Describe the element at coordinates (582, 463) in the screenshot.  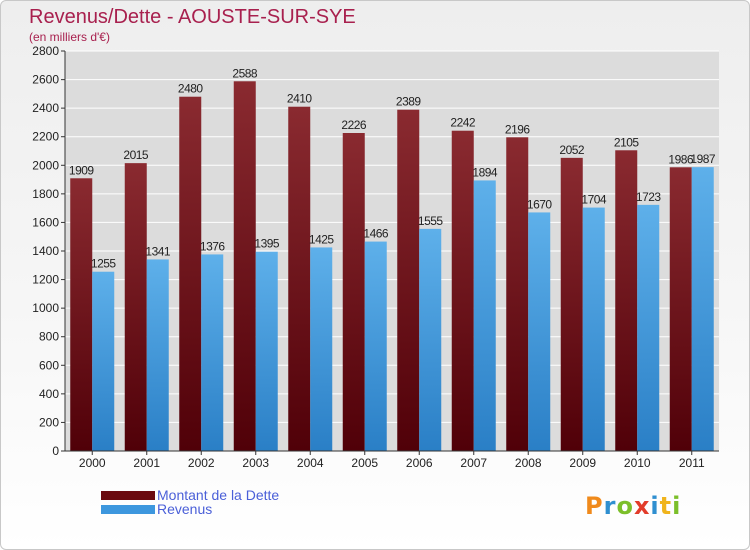
I see `x-tick-label: 2009` at that location.